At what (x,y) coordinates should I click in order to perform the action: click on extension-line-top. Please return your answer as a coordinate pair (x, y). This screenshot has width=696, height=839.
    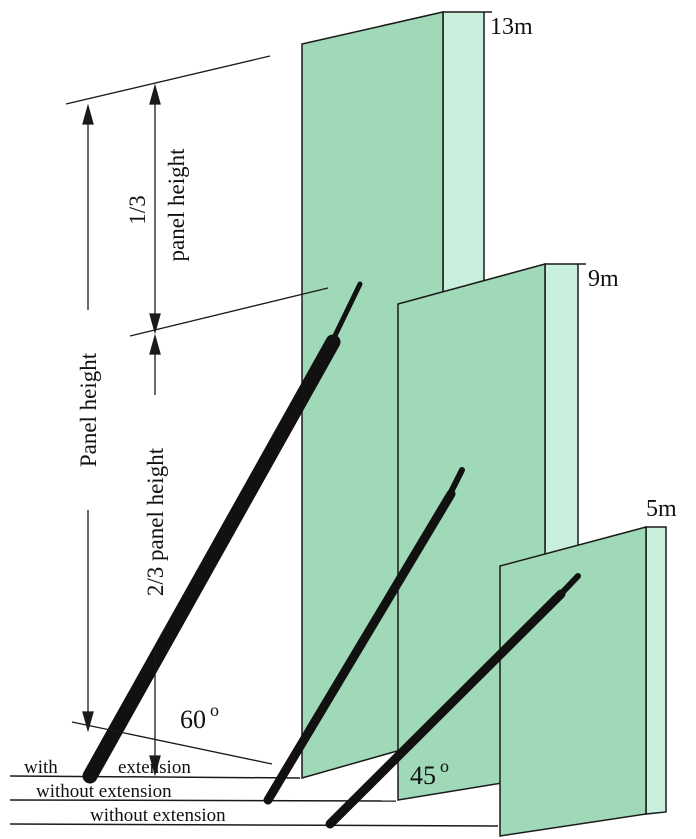
    Looking at the image, I should click on (168, 80).